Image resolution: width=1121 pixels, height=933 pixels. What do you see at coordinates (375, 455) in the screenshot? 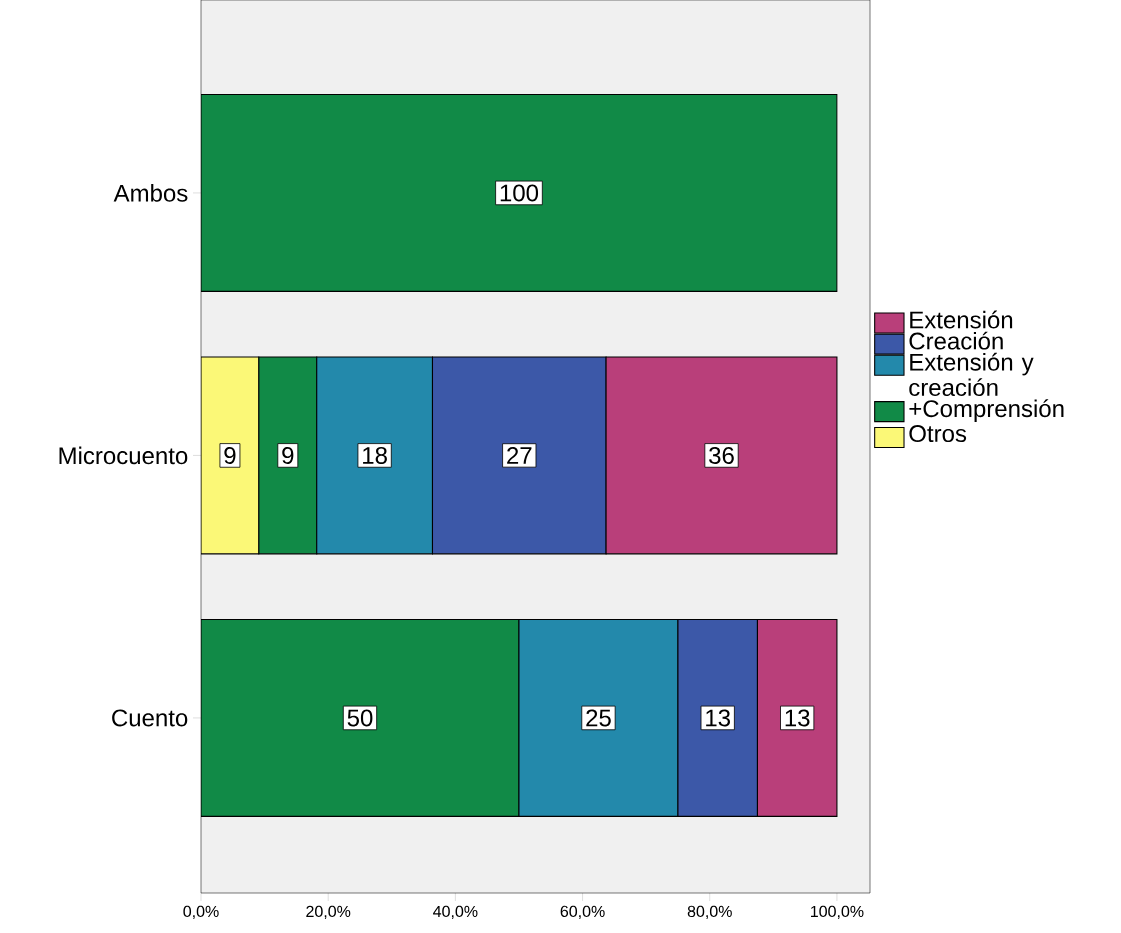
I see `data-label: 18` at bounding box center [375, 455].